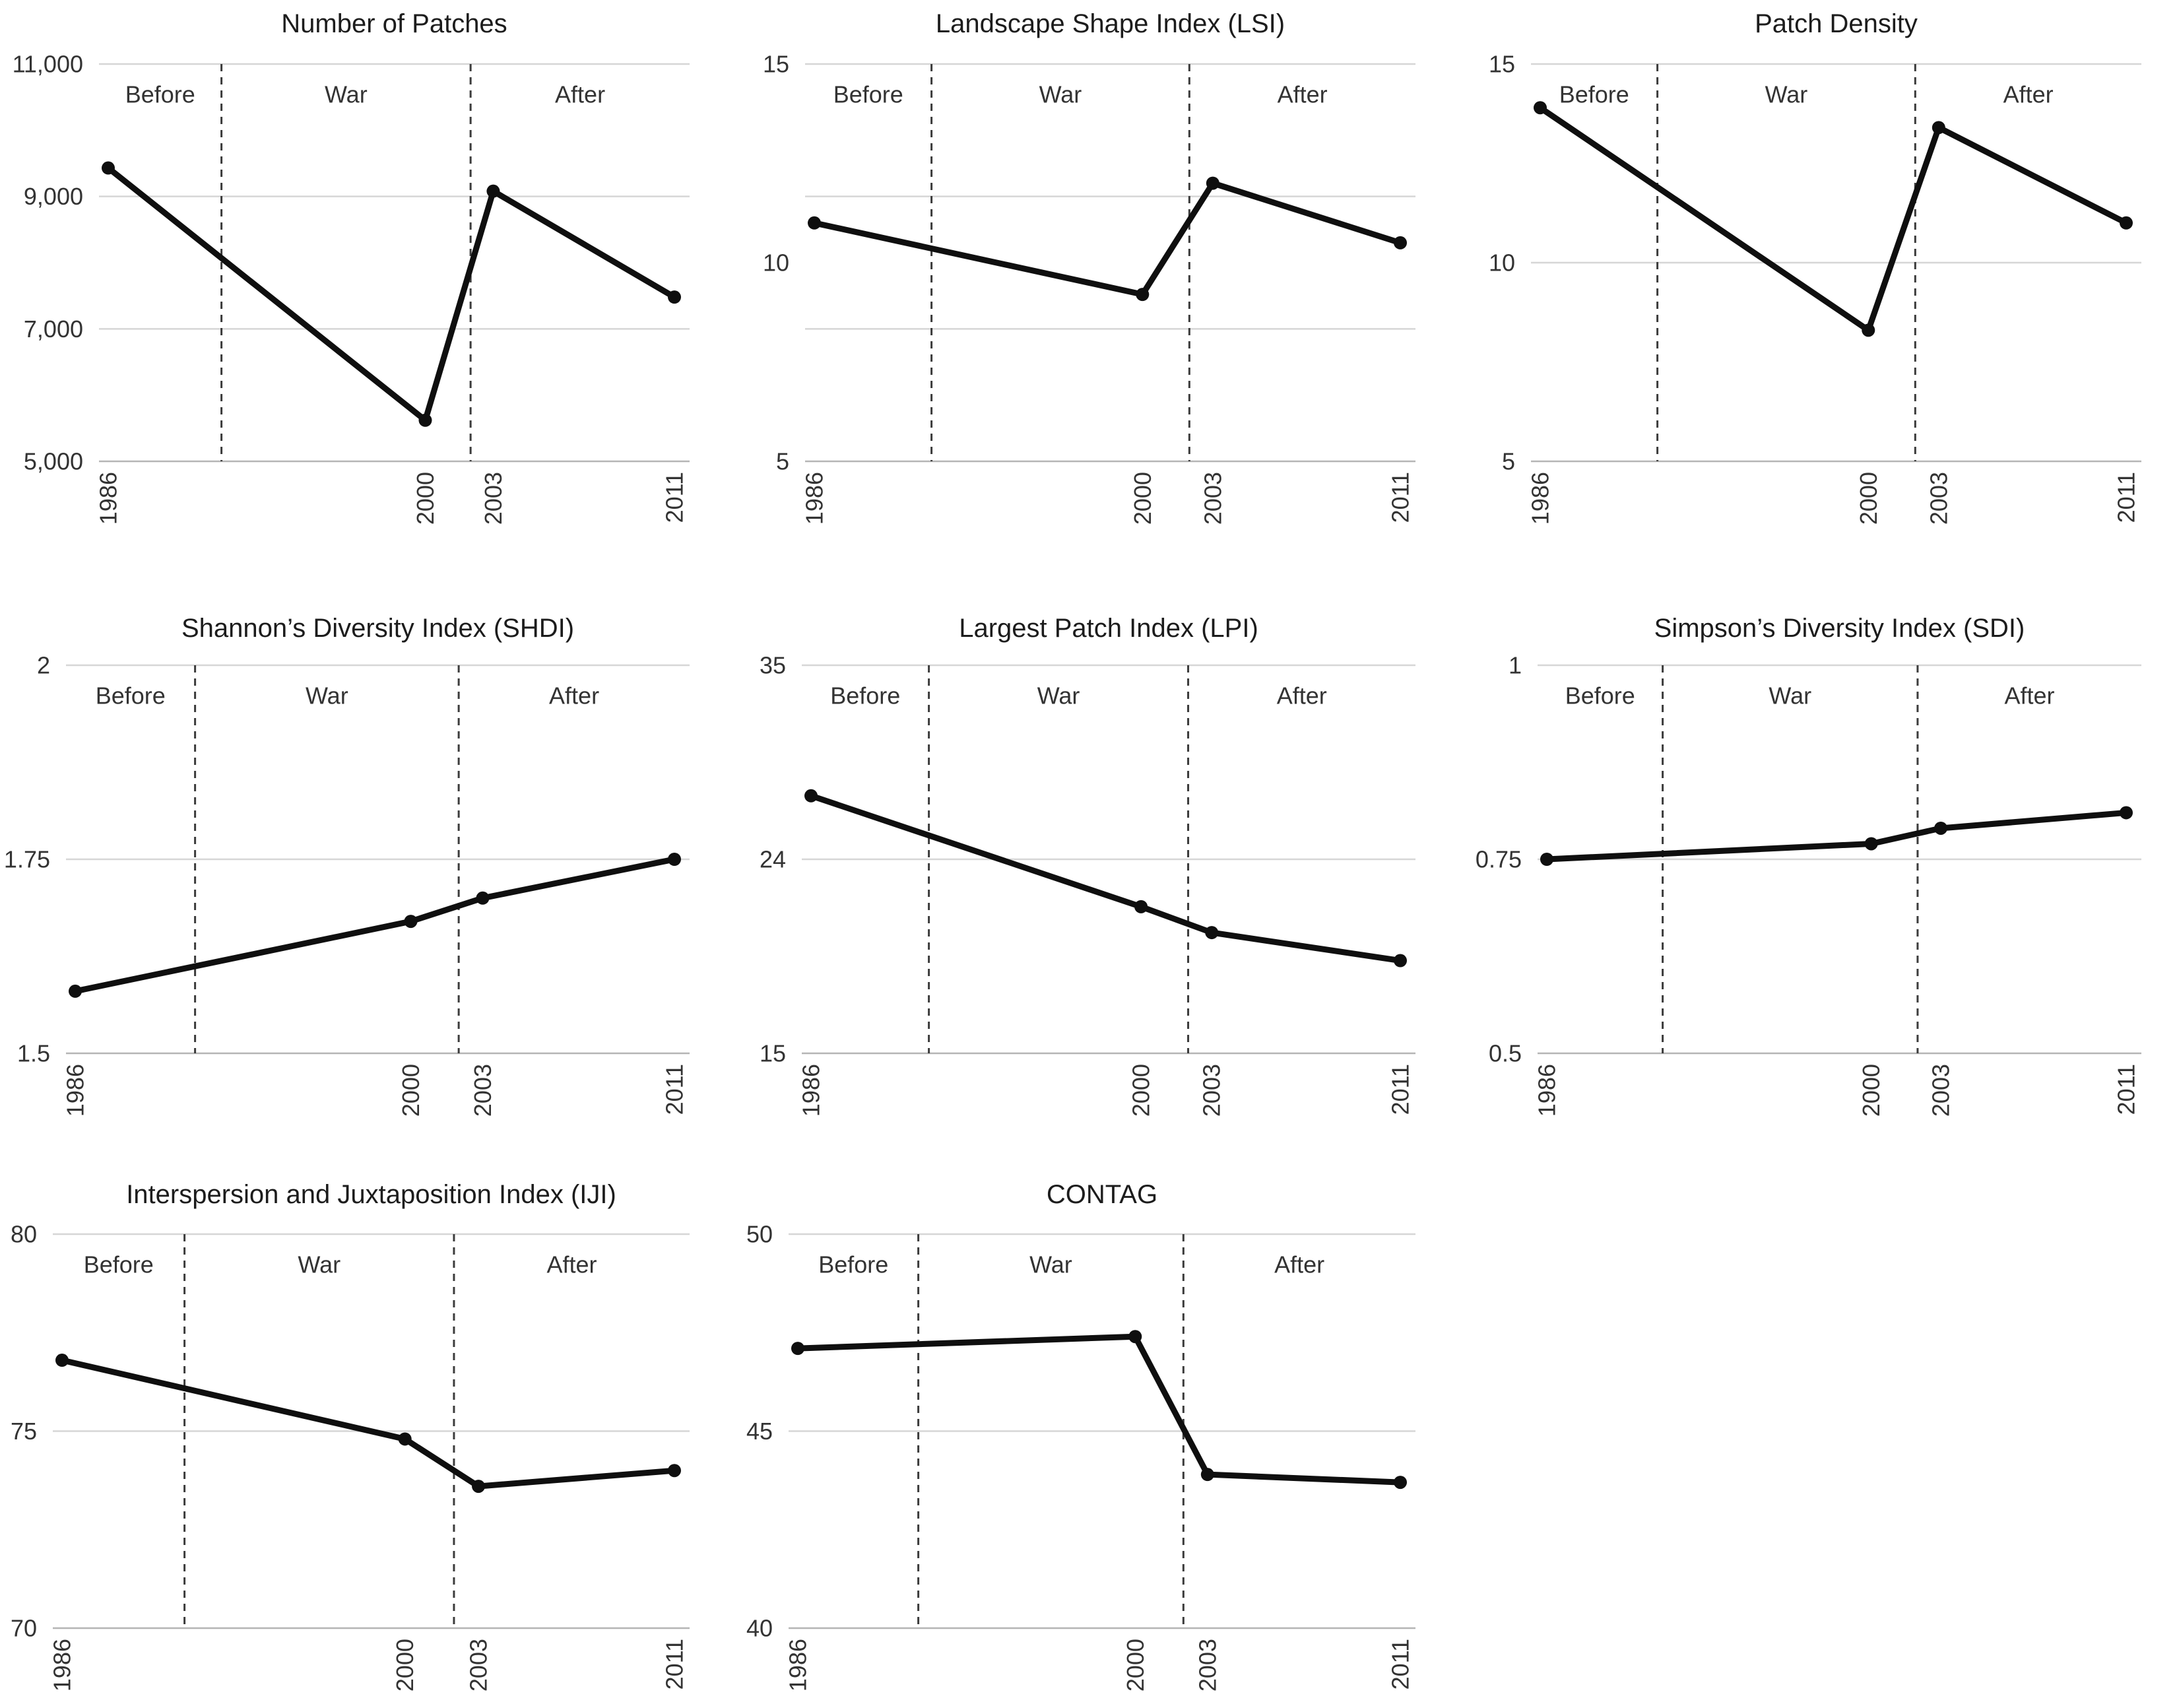 The height and width of the screenshot is (1708, 2177). Describe the element at coordinates (54, 196) in the screenshot. I see `y-tick-label: 9,000` at that location.